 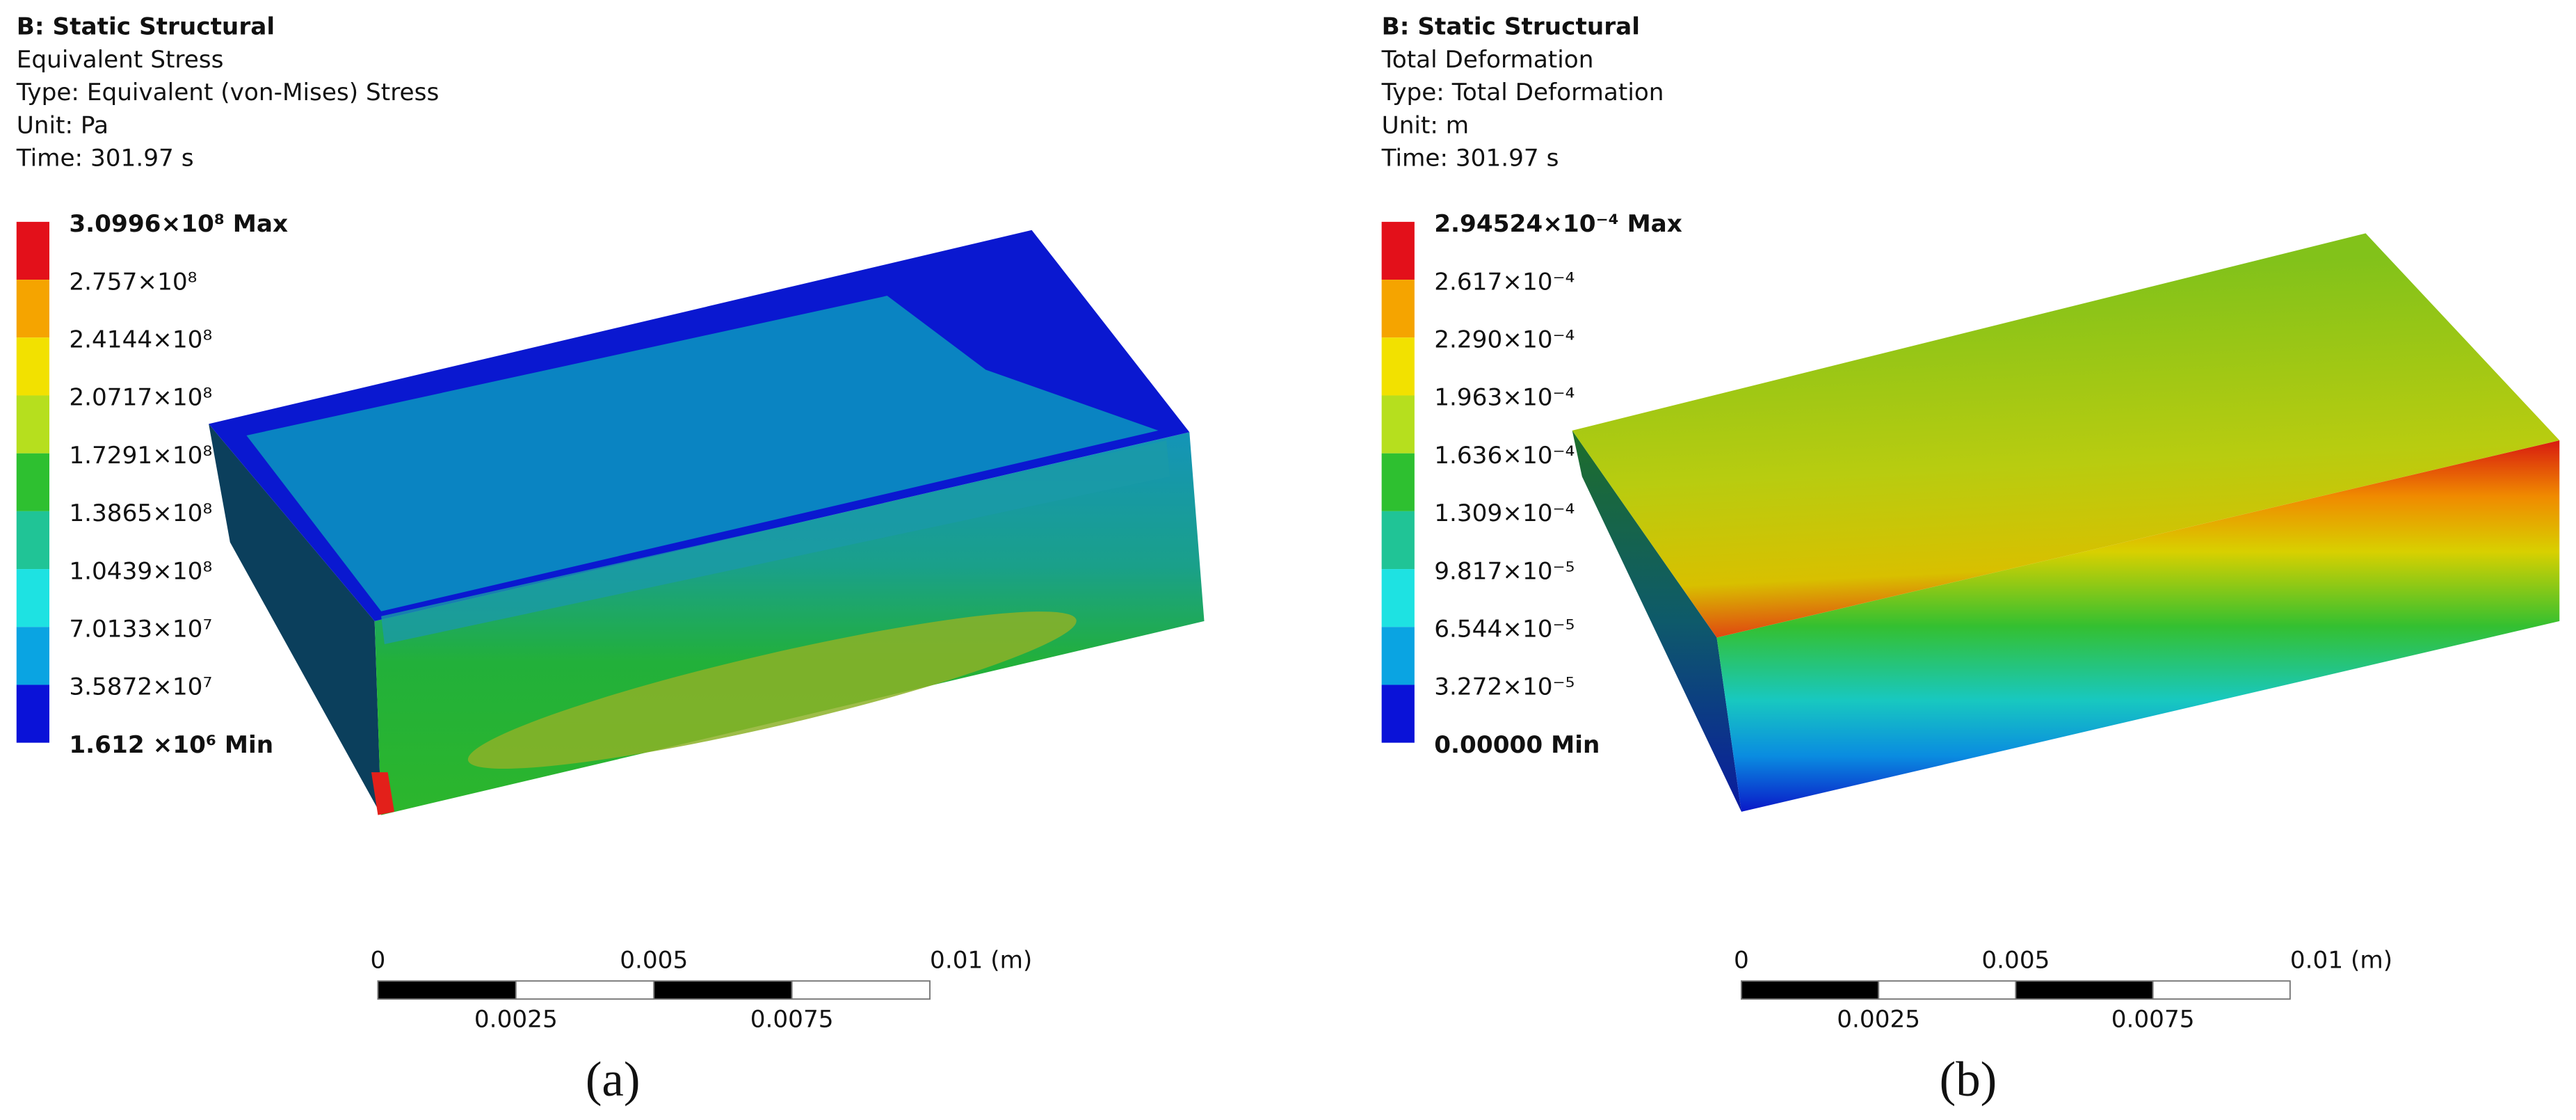 I want to click on legend-label: 6.544×10⁻⁵, so click(x=1505, y=629).